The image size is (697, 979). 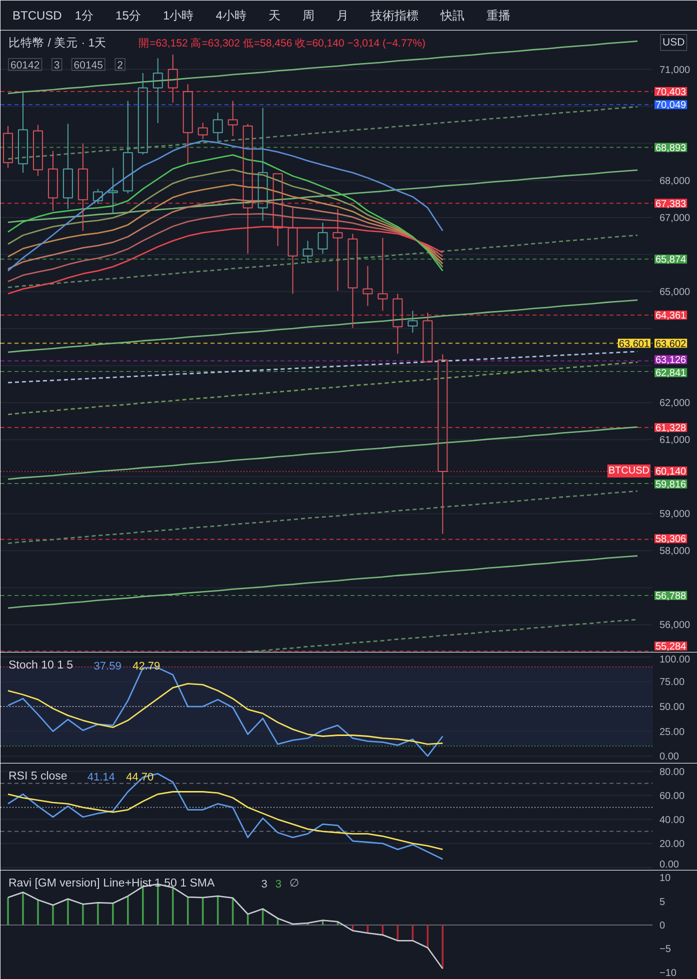 I want to click on text: 天, so click(x=274, y=15).